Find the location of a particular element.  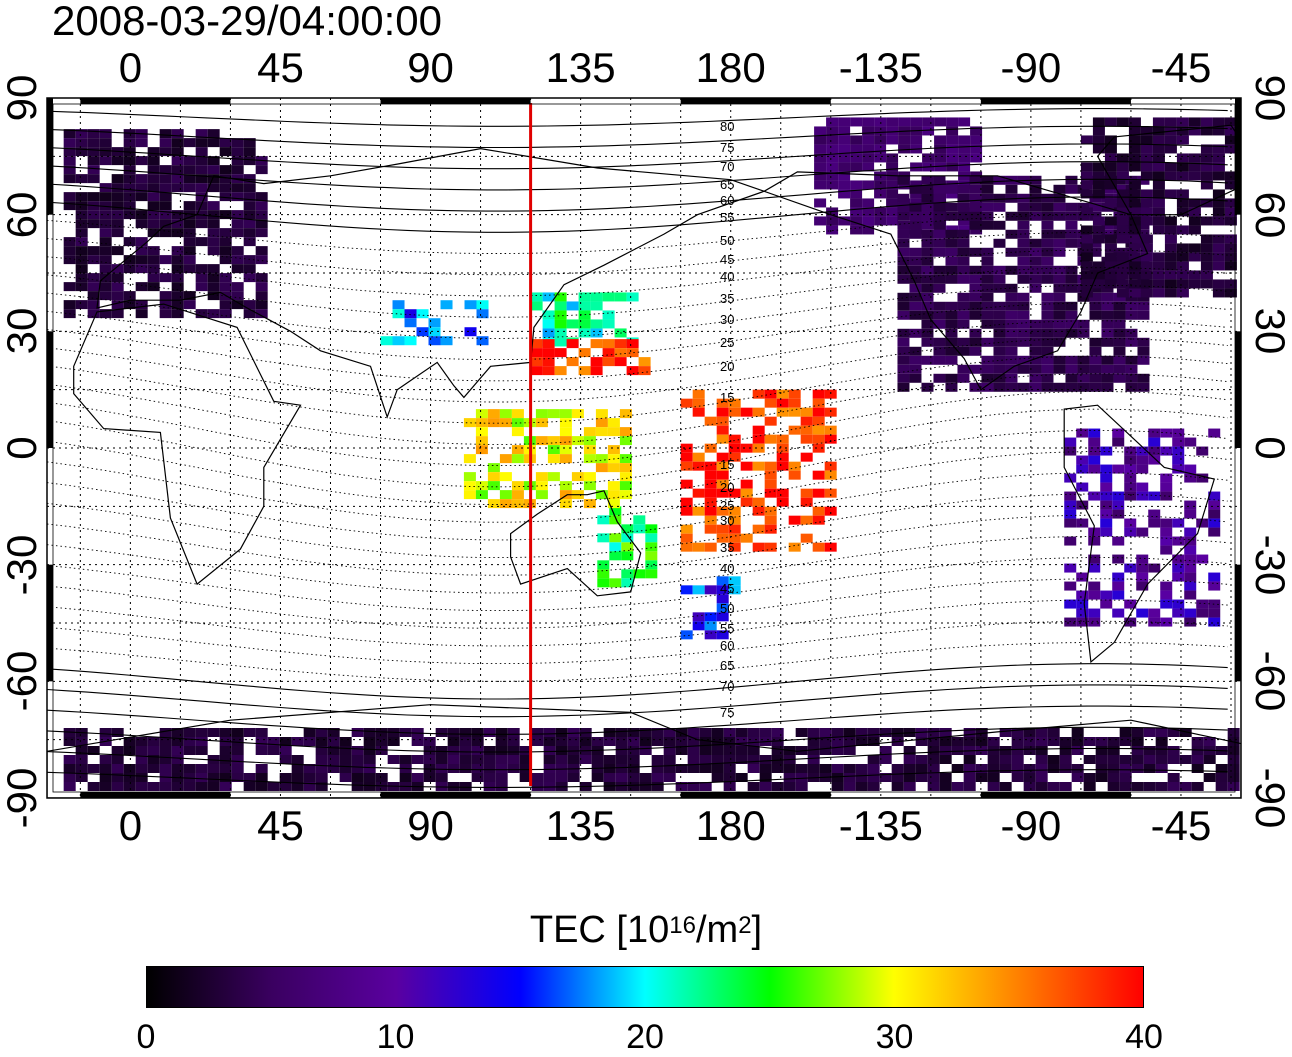

magnetic-latitude-label: 75 is located at coordinates (727, 712).